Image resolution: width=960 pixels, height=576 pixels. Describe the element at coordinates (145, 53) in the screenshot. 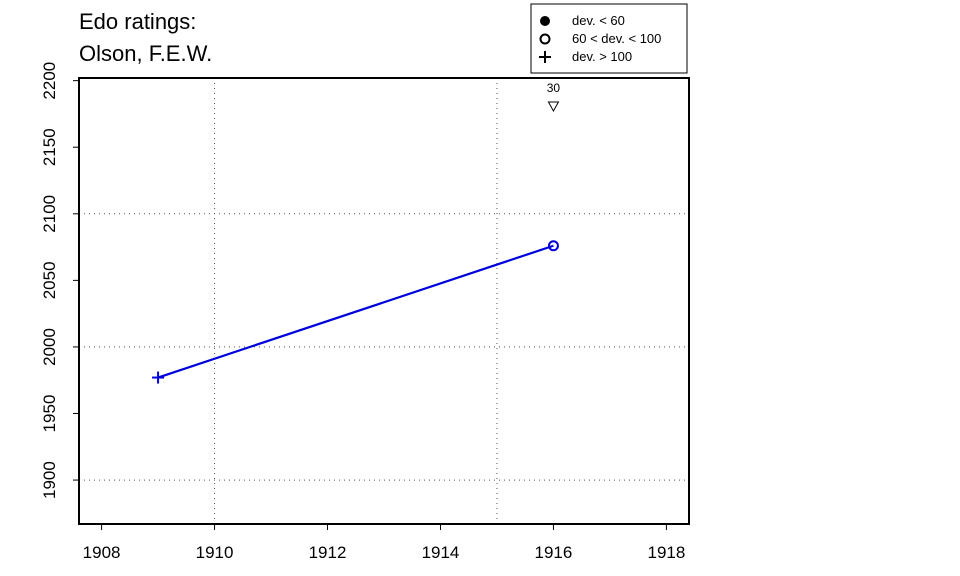

I see `chart-title-line-2: Olson, F.E.W.` at that location.